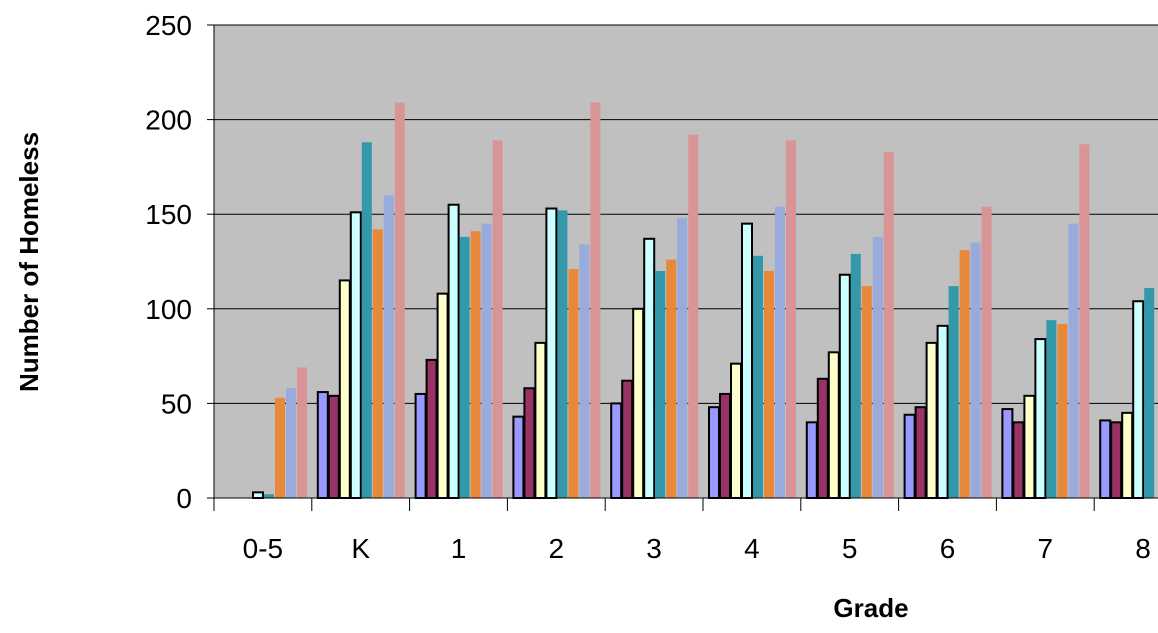  I want to click on y-tick-labels: 0 50 100 150 200 250, so click(168, 262).